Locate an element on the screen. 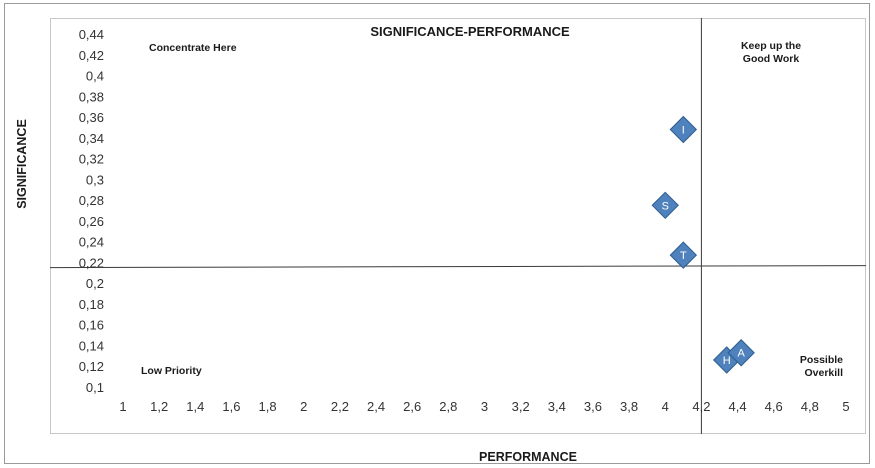 This screenshot has width=875, height=468. y-tick-label: 0,16 is located at coordinates (91, 325).